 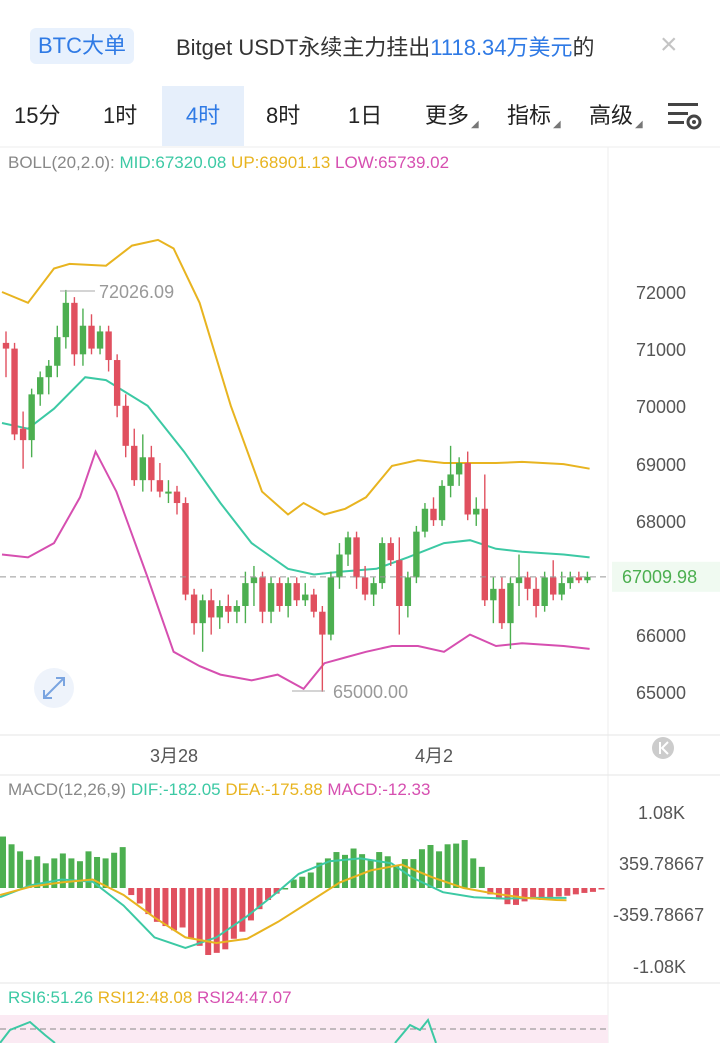 What do you see at coordinates (145, 997) in the screenshot?
I see `rsi12: RSI12:48.08` at bounding box center [145, 997].